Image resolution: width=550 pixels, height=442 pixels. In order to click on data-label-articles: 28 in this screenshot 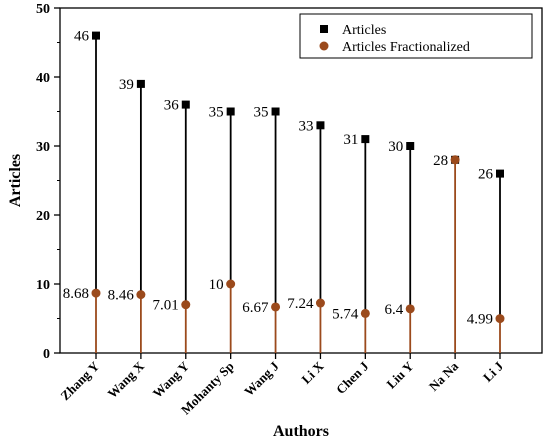, I will do `click(440, 161)`.